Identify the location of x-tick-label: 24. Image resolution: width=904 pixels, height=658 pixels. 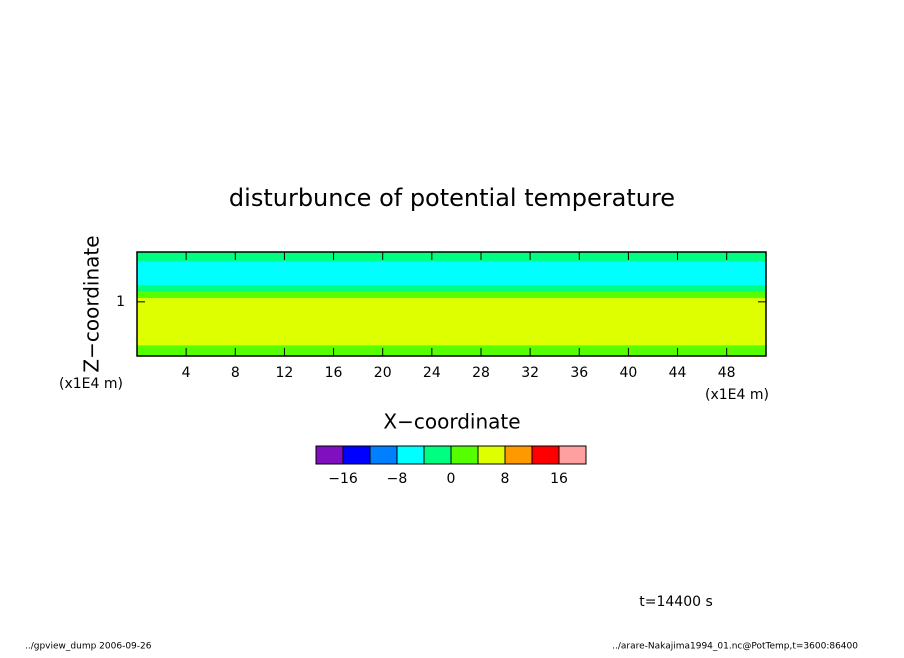
(432, 373).